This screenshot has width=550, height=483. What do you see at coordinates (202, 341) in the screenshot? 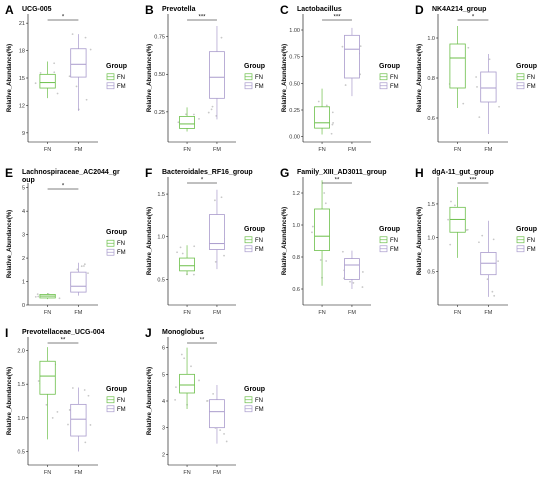
I see `significance-label: **` at bounding box center [202, 341].